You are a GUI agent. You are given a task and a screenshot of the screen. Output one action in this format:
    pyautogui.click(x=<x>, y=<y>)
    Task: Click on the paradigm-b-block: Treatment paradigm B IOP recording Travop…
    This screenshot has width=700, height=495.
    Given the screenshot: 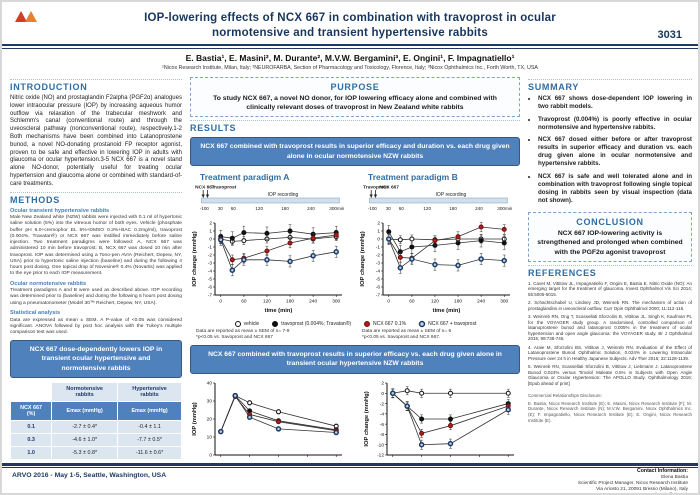 What is the action you would take?
    pyautogui.click(x=439, y=244)
    